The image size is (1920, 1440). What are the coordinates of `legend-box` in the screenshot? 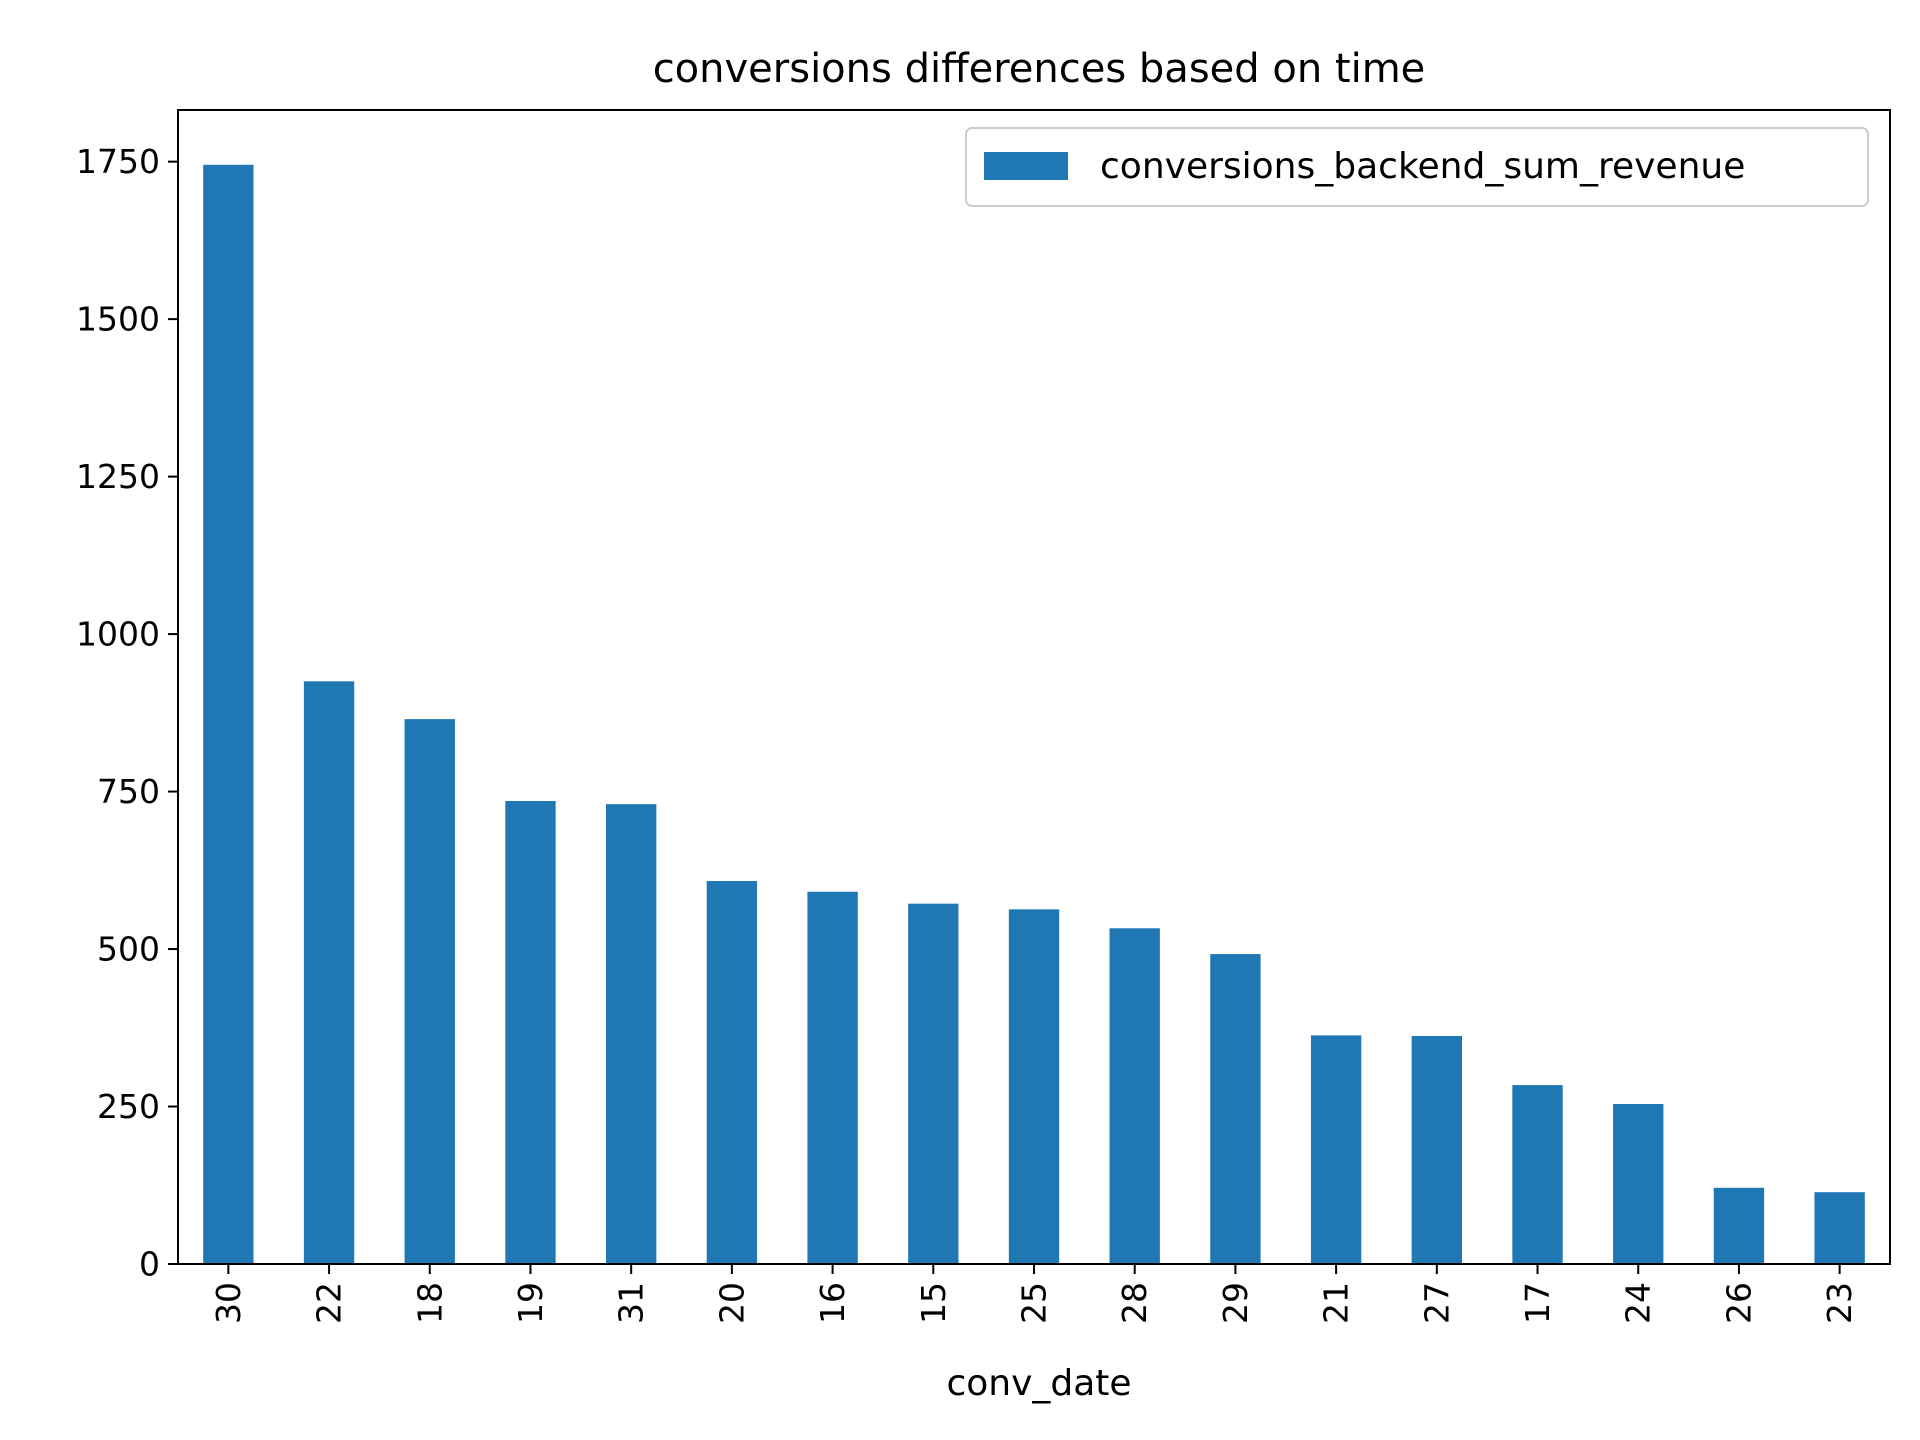 It's located at (1417, 167).